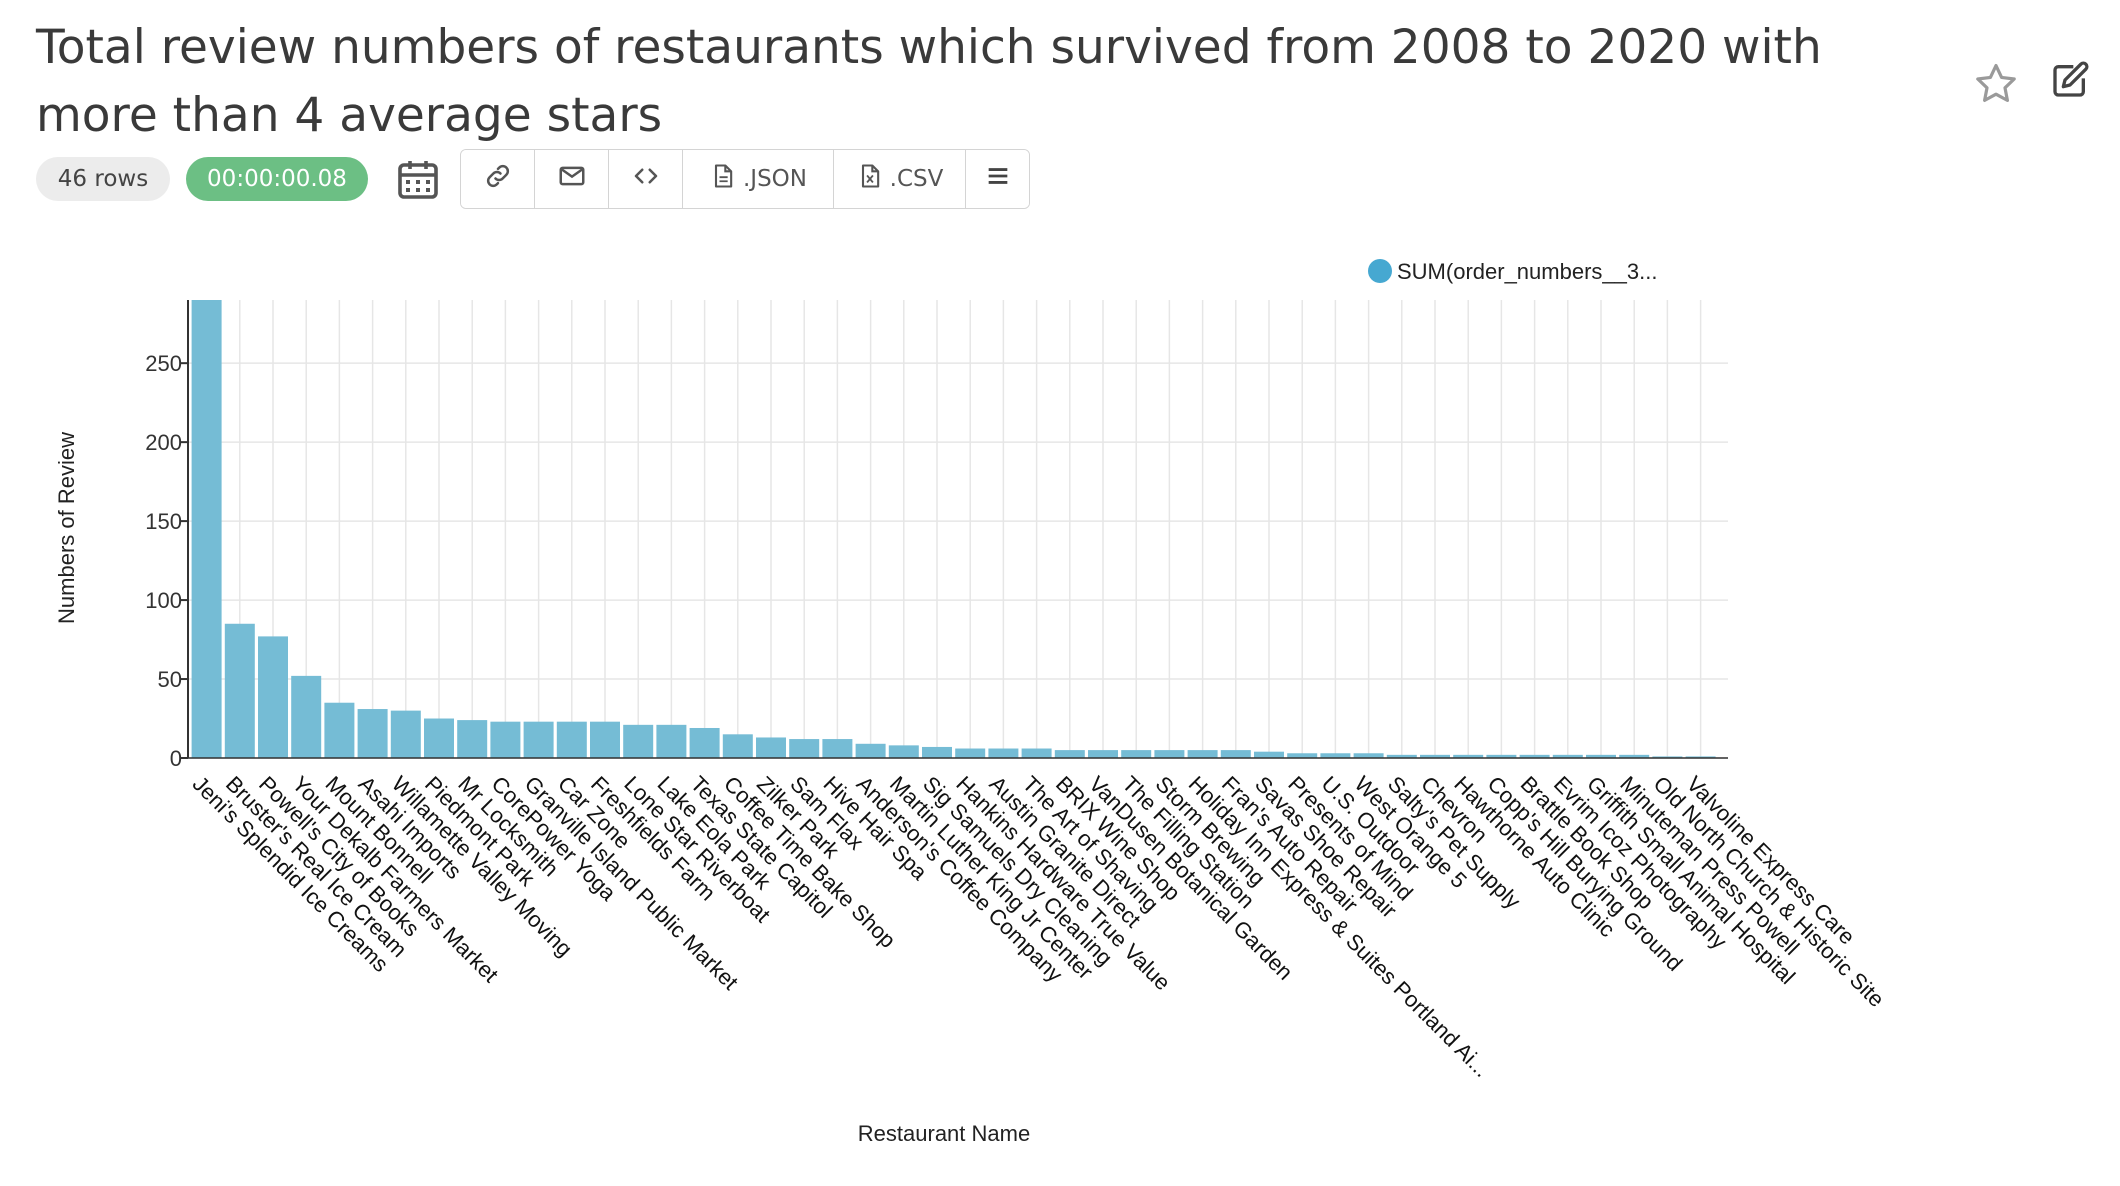 This screenshot has width=2120, height=1186. I want to click on email-button, so click(572, 179).